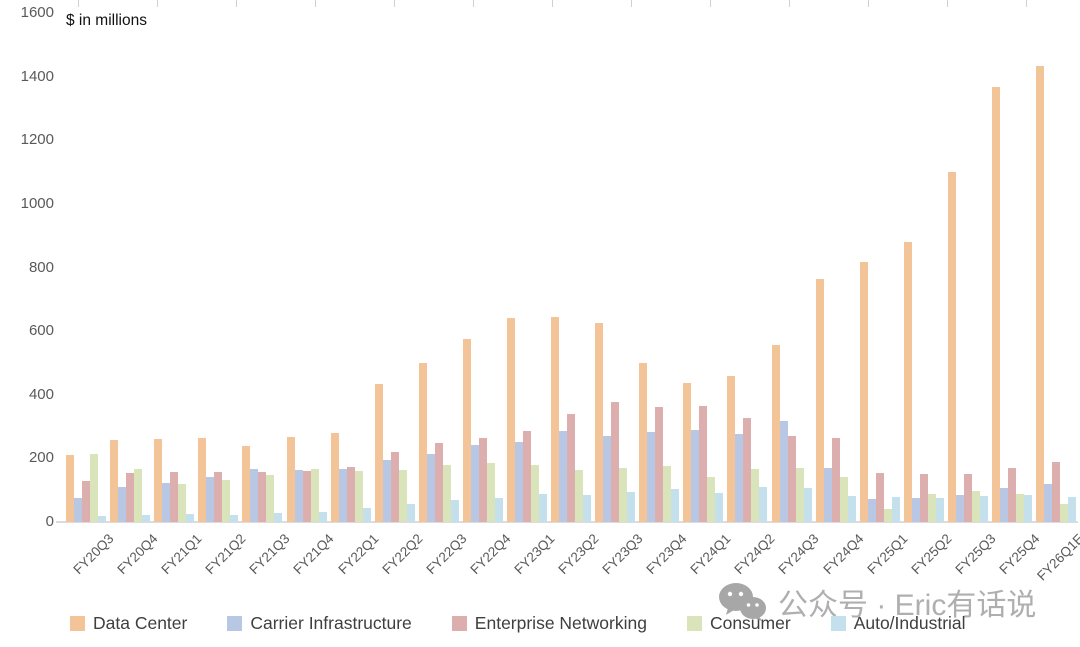  Describe the element at coordinates (395, 267) in the screenshot. I see `bar-group-fy22q2` at that location.